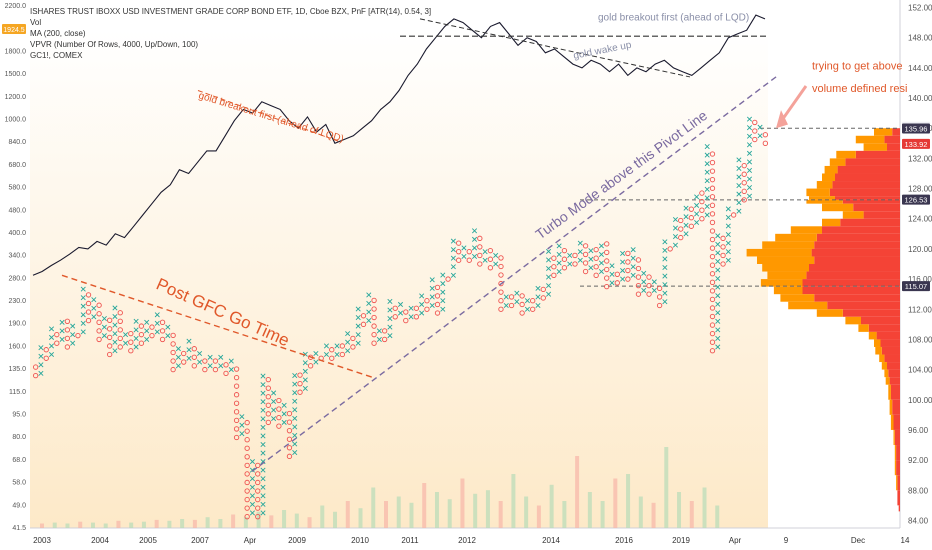 This screenshot has width=932, height=550. What do you see at coordinates (920, 98) in the screenshot?
I see `price-tick-label: 140.00` at bounding box center [920, 98].